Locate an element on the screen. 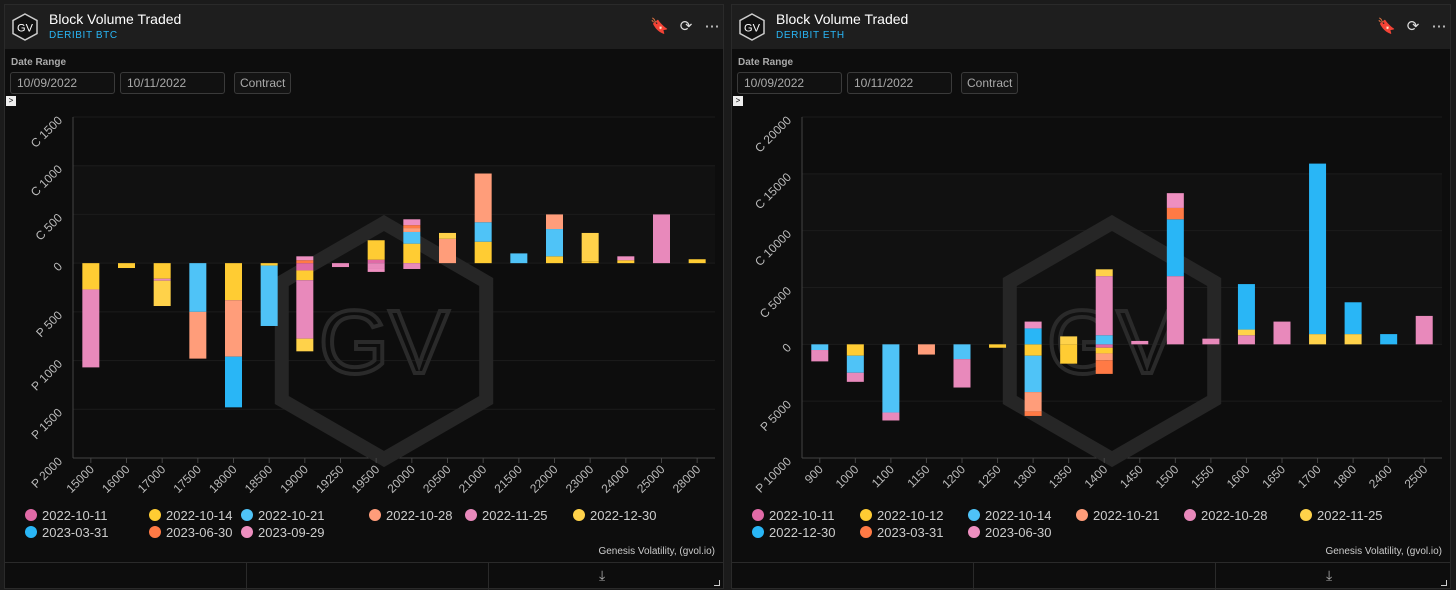  legend-label: 2023-06-30 is located at coordinates (199, 532).